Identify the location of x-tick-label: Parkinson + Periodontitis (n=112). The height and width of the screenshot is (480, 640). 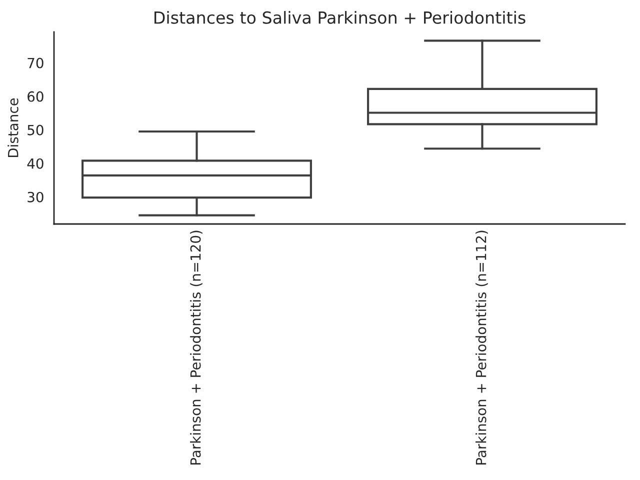
(482, 347).